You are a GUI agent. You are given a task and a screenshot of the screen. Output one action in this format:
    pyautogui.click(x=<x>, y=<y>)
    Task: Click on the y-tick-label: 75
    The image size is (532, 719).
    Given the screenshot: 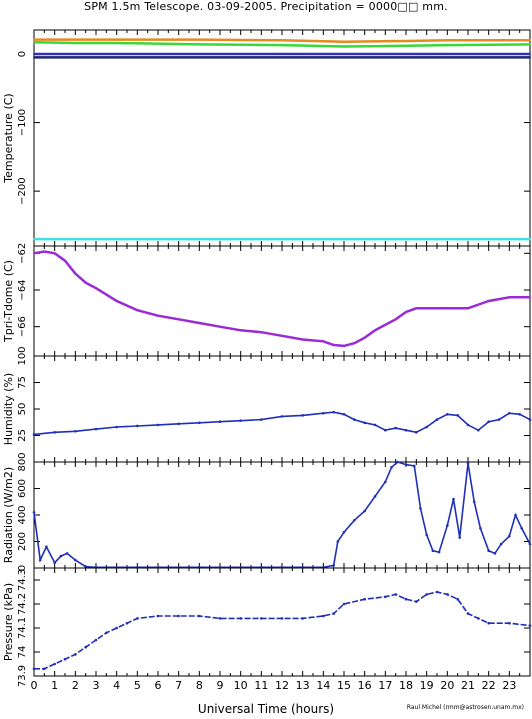 What is the action you would take?
    pyautogui.click(x=22, y=382)
    